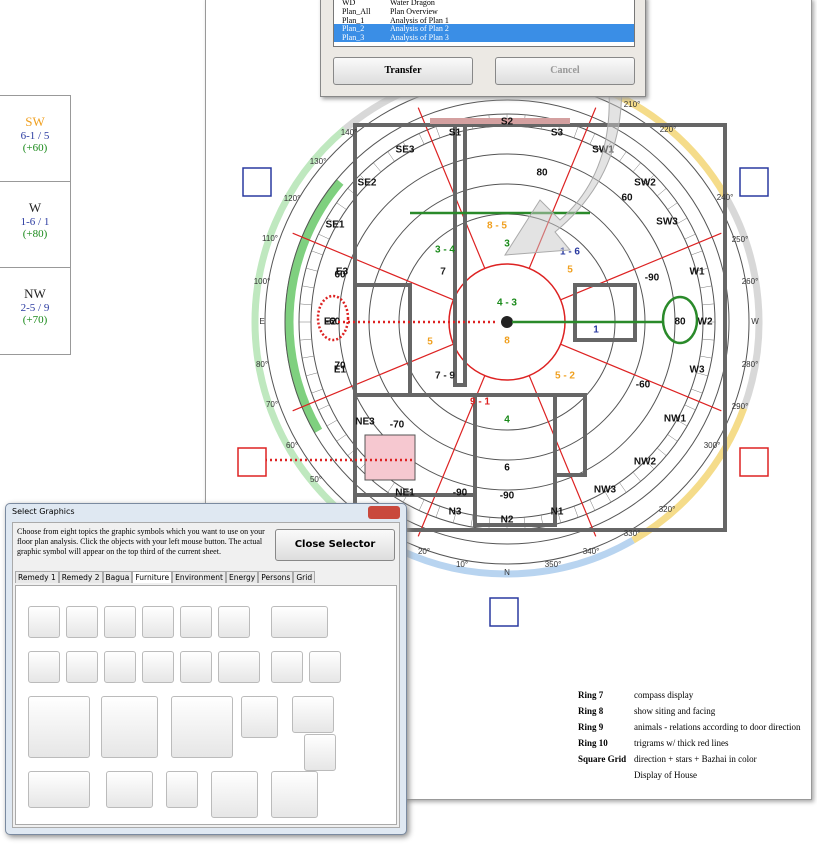  I want to click on plan-row: Plan_2 Analysis of Plan 2, so click(484, 28).